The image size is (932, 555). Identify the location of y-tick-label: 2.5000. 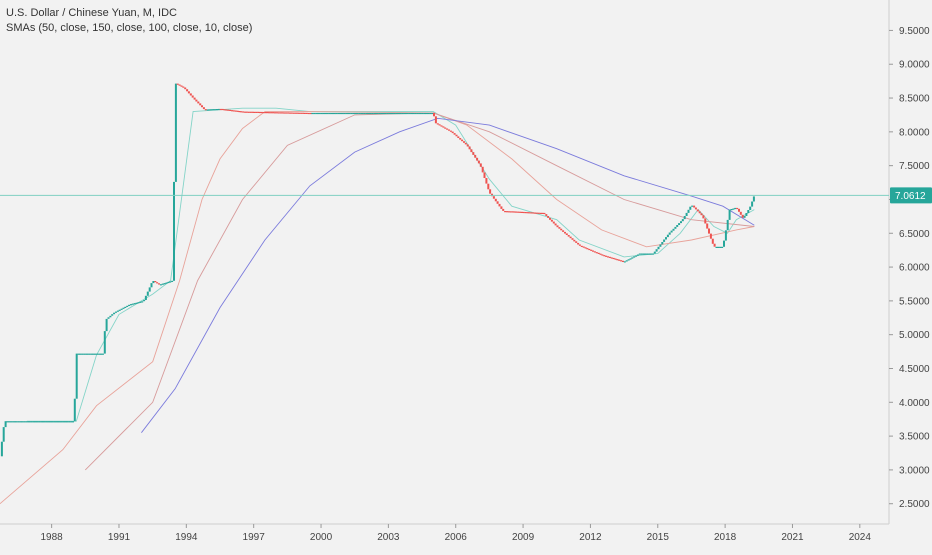
(914, 504).